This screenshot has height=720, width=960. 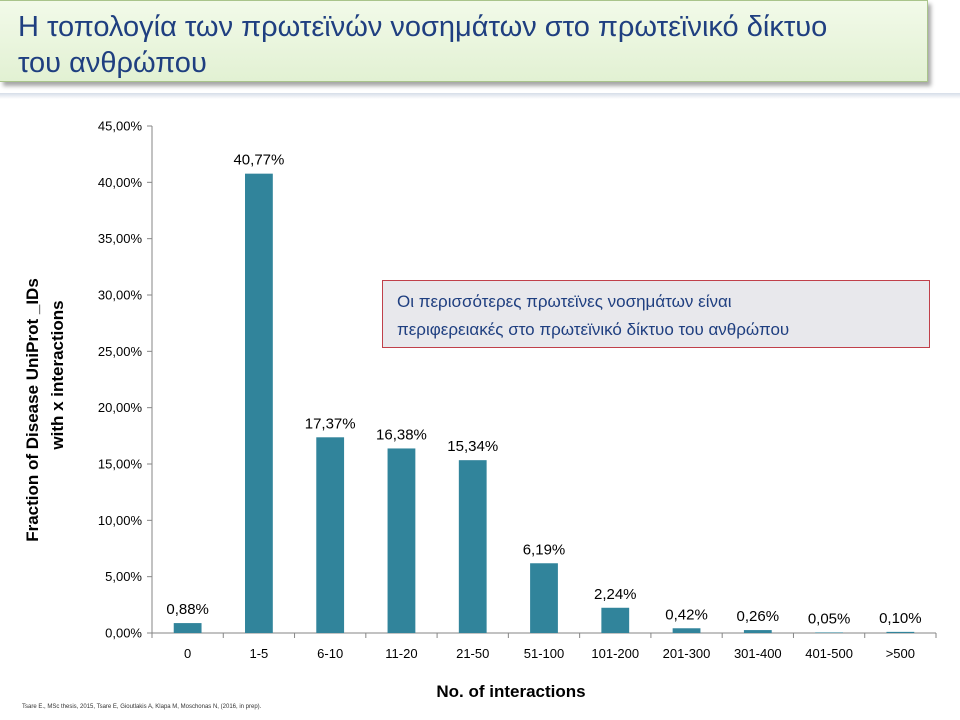 What do you see at coordinates (120, 407) in the screenshot?
I see `y-tick-label: 20,00%` at bounding box center [120, 407].